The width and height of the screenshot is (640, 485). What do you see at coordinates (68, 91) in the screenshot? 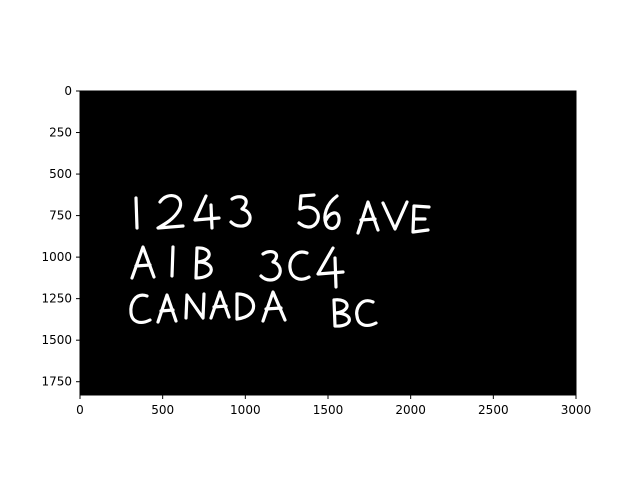
I see `y-tick-label: 0` at bounding box center [68, 91].